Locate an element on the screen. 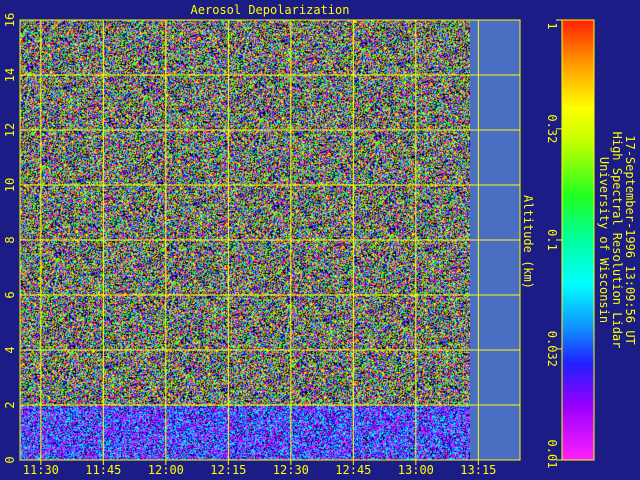 The image size is (640, 480). y-tick-label: 2 is located at coordinates (10, 404).